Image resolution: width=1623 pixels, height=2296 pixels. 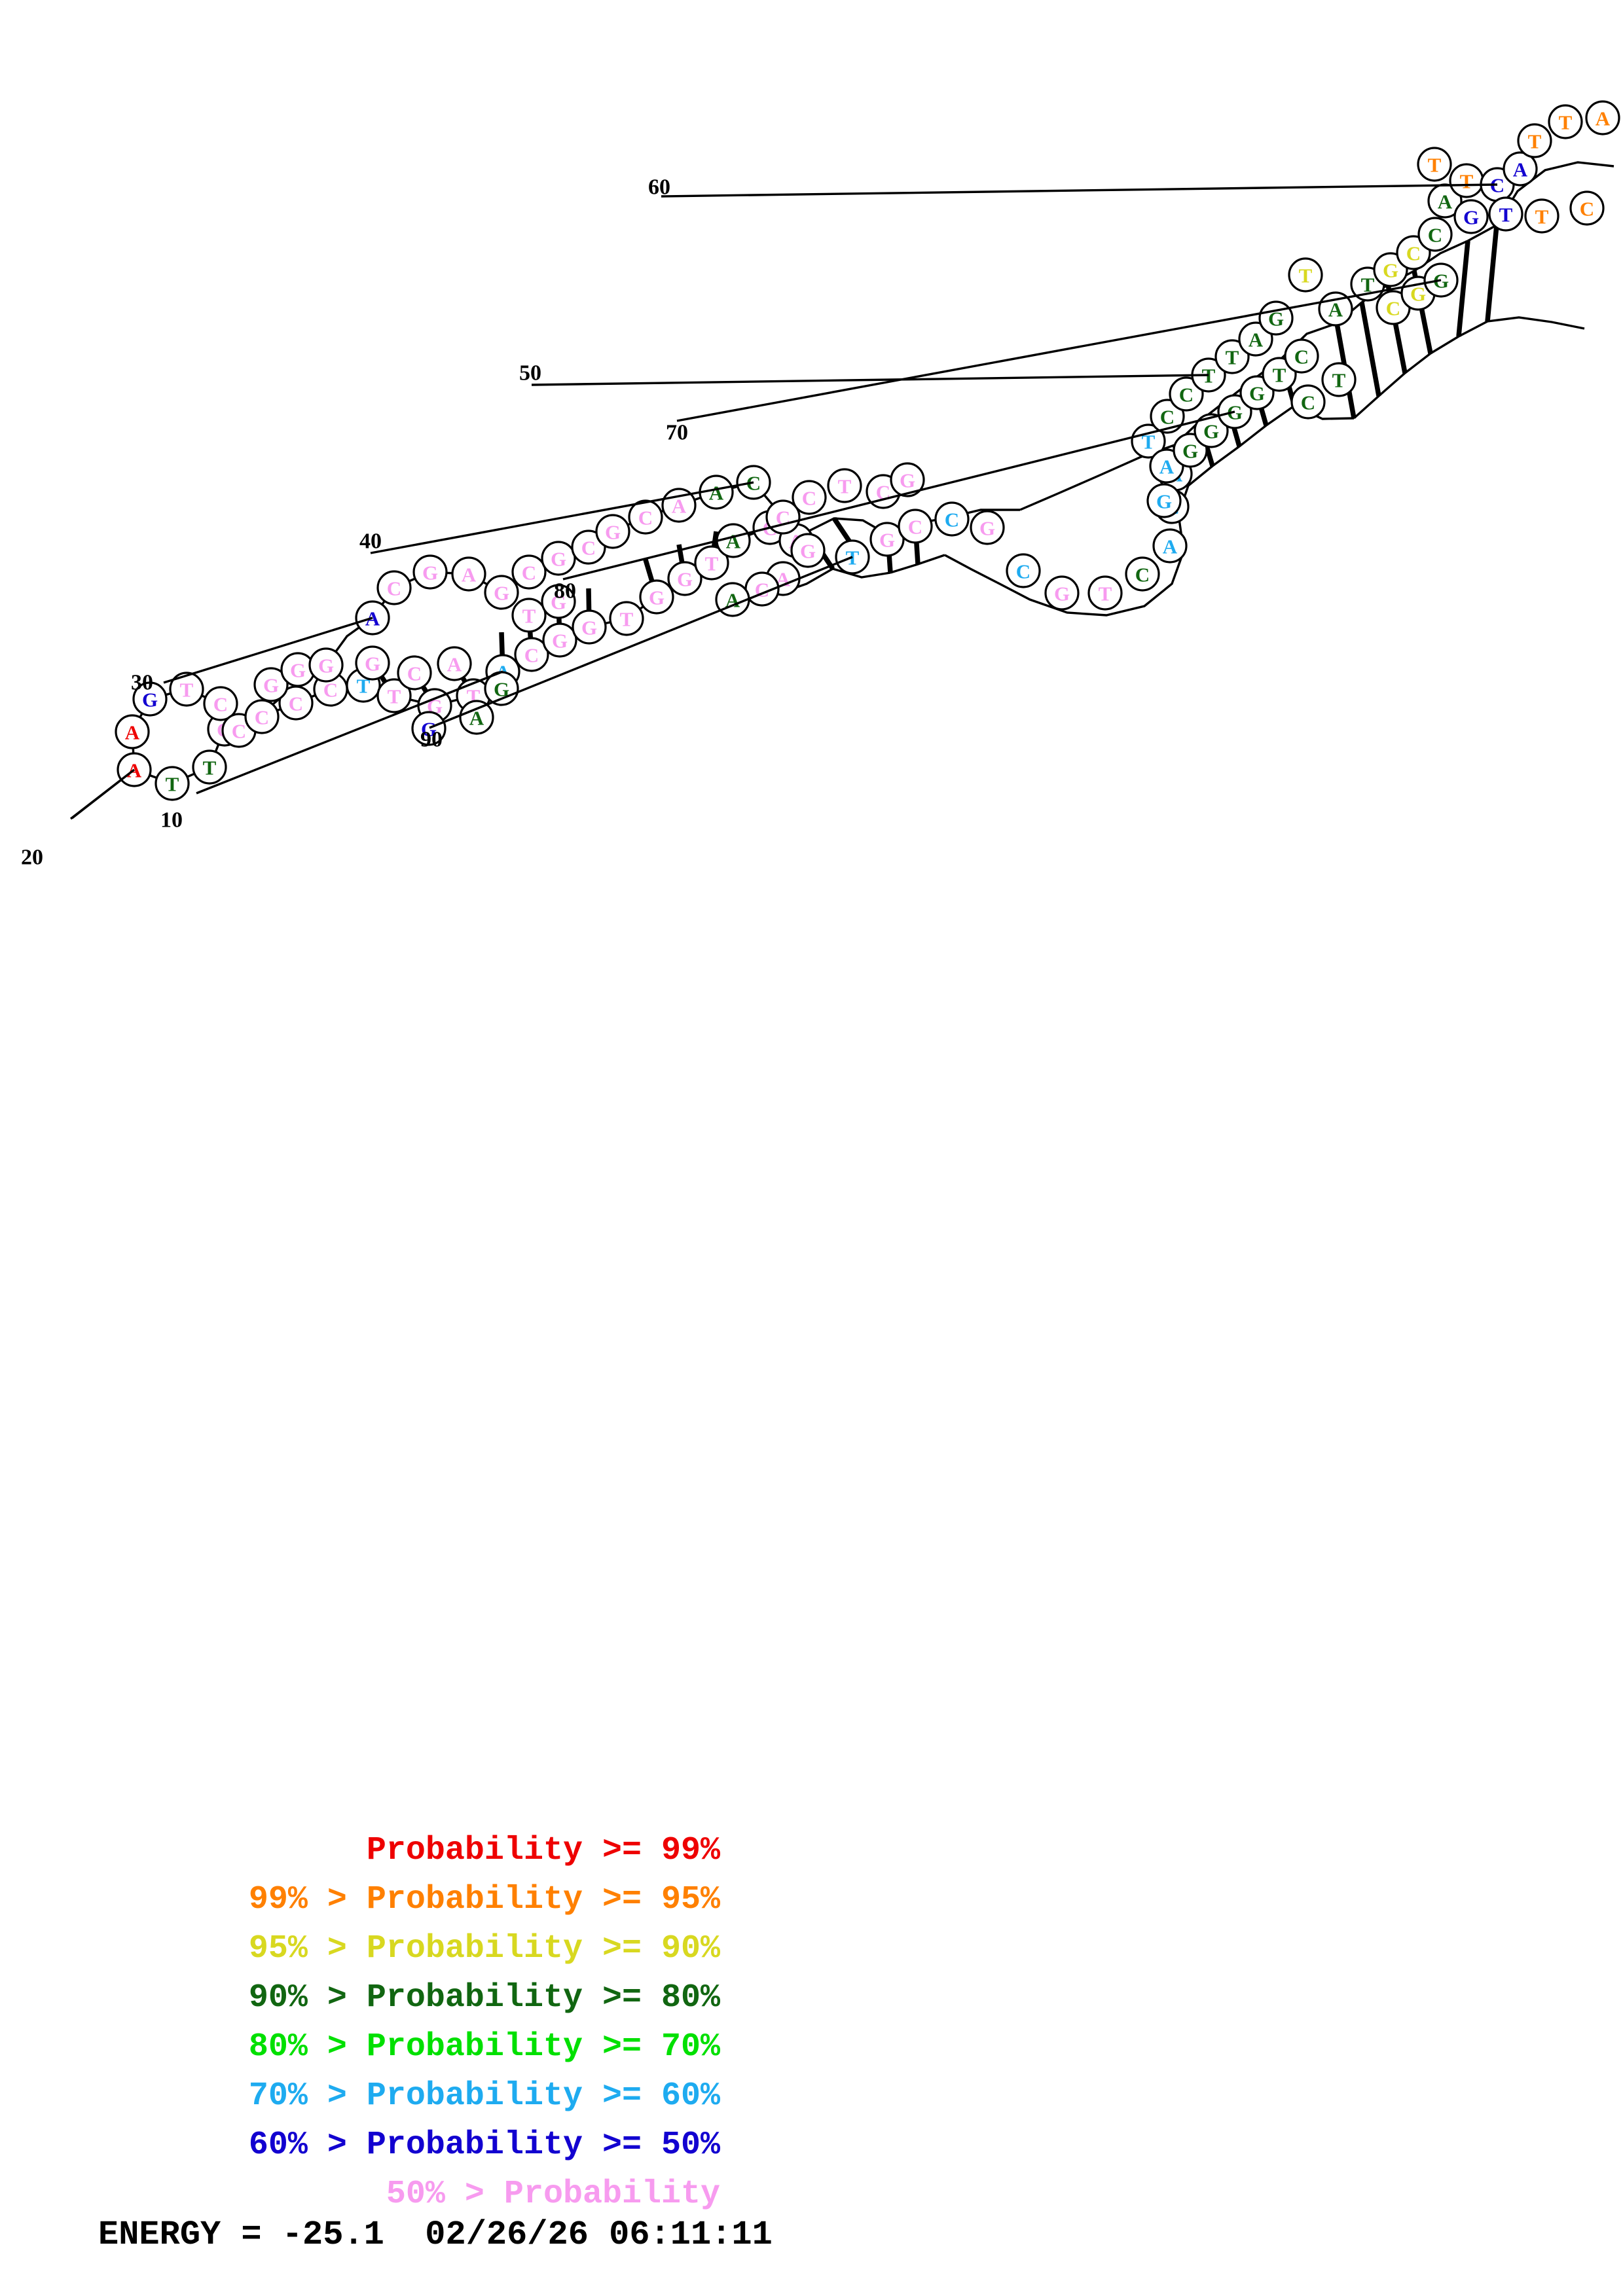 I want to click on position-label-90: 90, so click(x=431, y=740).